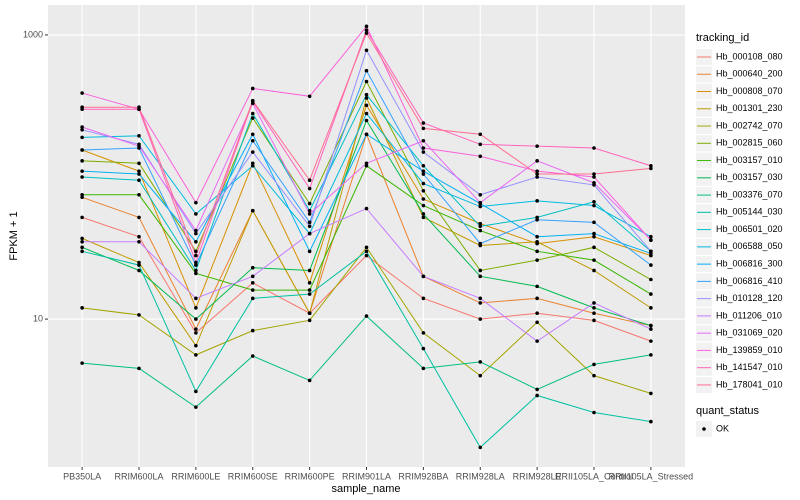  I want to click on x-tick-label: RRIM928LA, so click(480, 476).